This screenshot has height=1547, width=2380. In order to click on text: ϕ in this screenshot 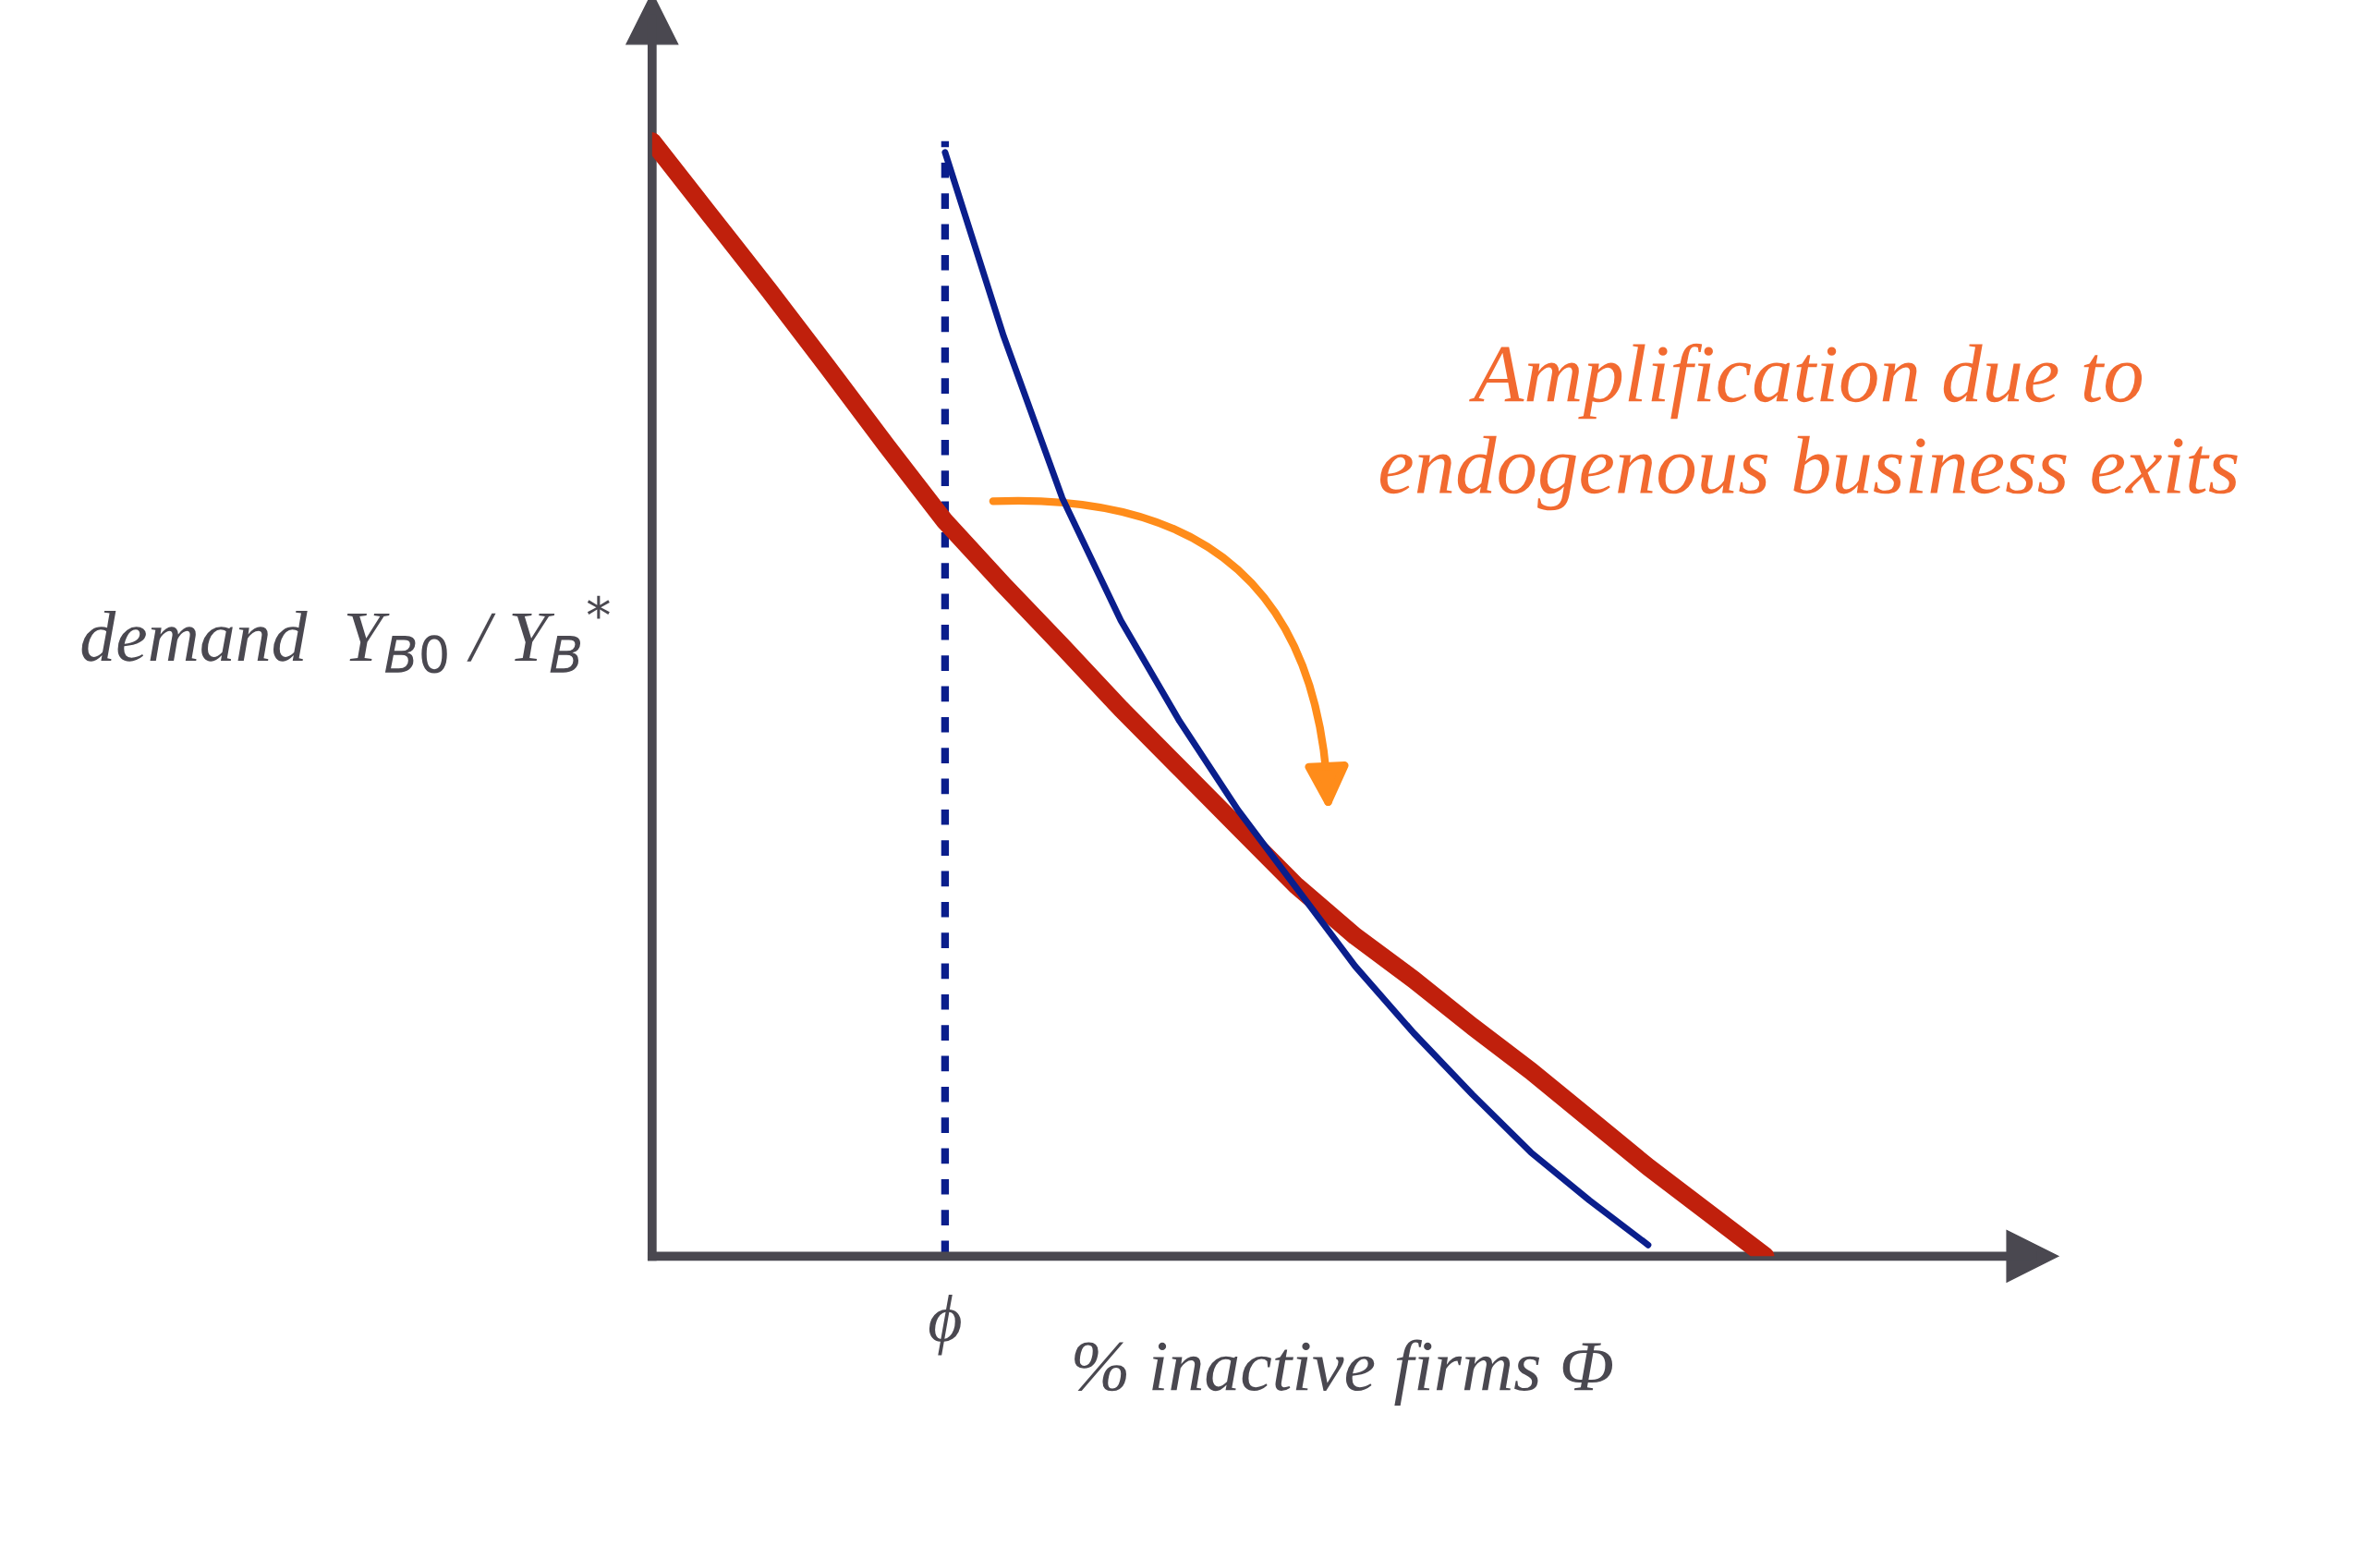, I will do `click(945, 1325)`.